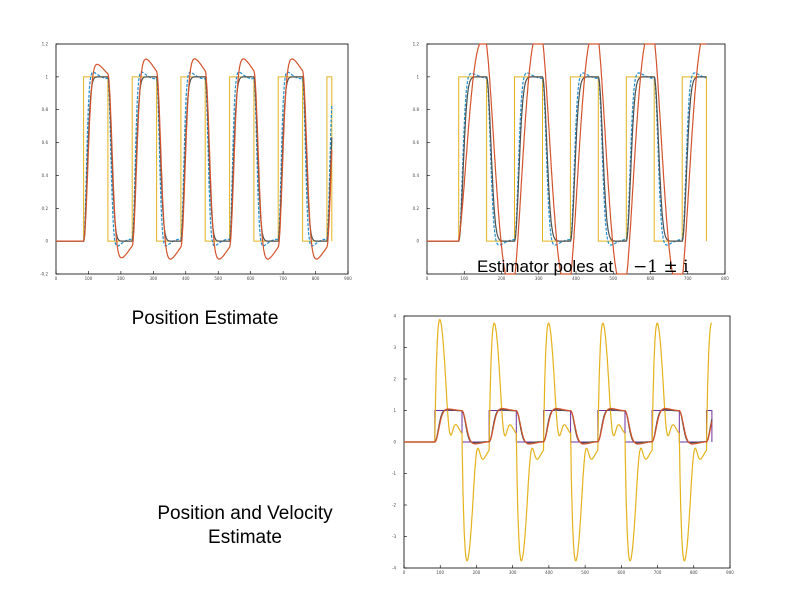 The image size is (799, 599). What do you see at coordinates (245, 537) in the screenshot?
I see `caption-position-velocity-line2: Estimate` at bounding box center [245, 537].